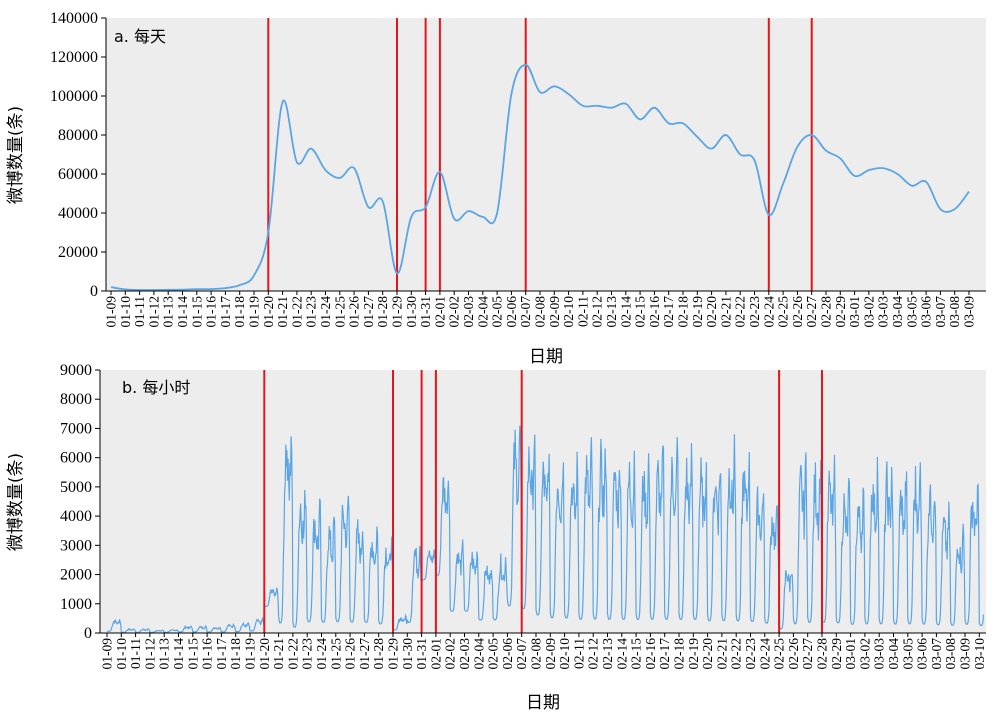 This screenshot has height=718, width=1000. Describe the element at coordinates (78, 252) in the screenshot. I see `y-tick-label: 20000` at that location.